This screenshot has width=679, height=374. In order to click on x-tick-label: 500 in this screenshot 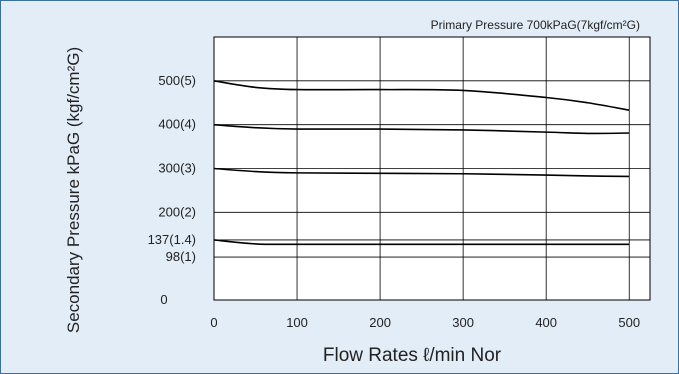, I will do `click(629, 322)`.